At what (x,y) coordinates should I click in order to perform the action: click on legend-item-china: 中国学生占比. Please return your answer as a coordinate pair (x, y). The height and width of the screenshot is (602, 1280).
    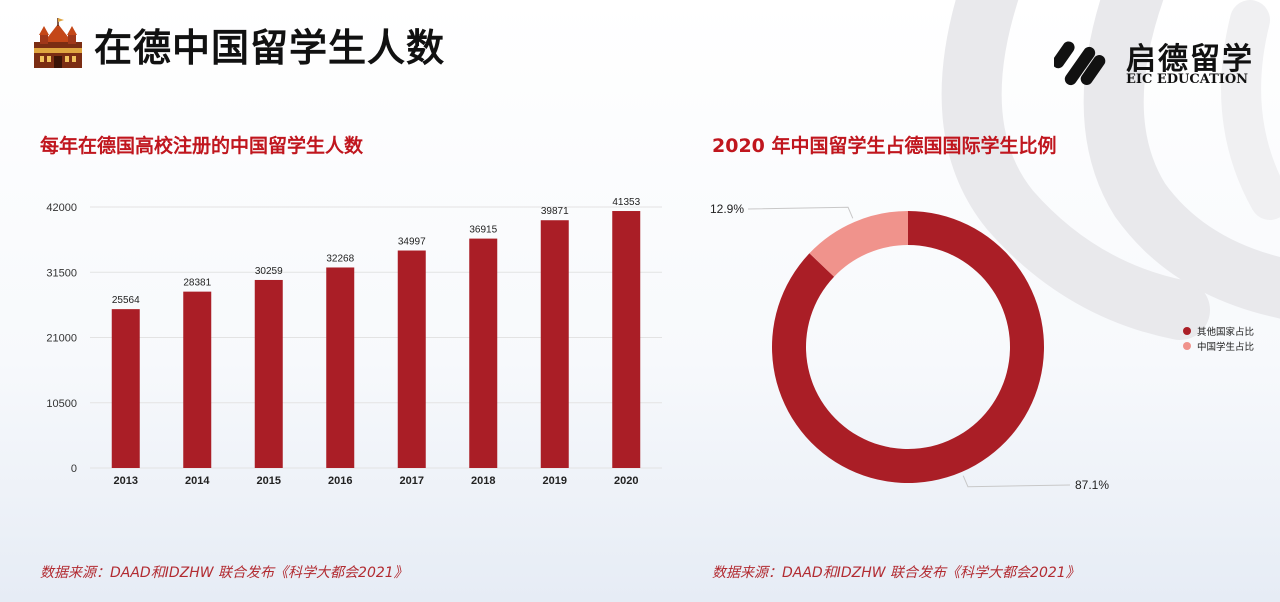
    Looking at the image, I should click on (1218, 345).